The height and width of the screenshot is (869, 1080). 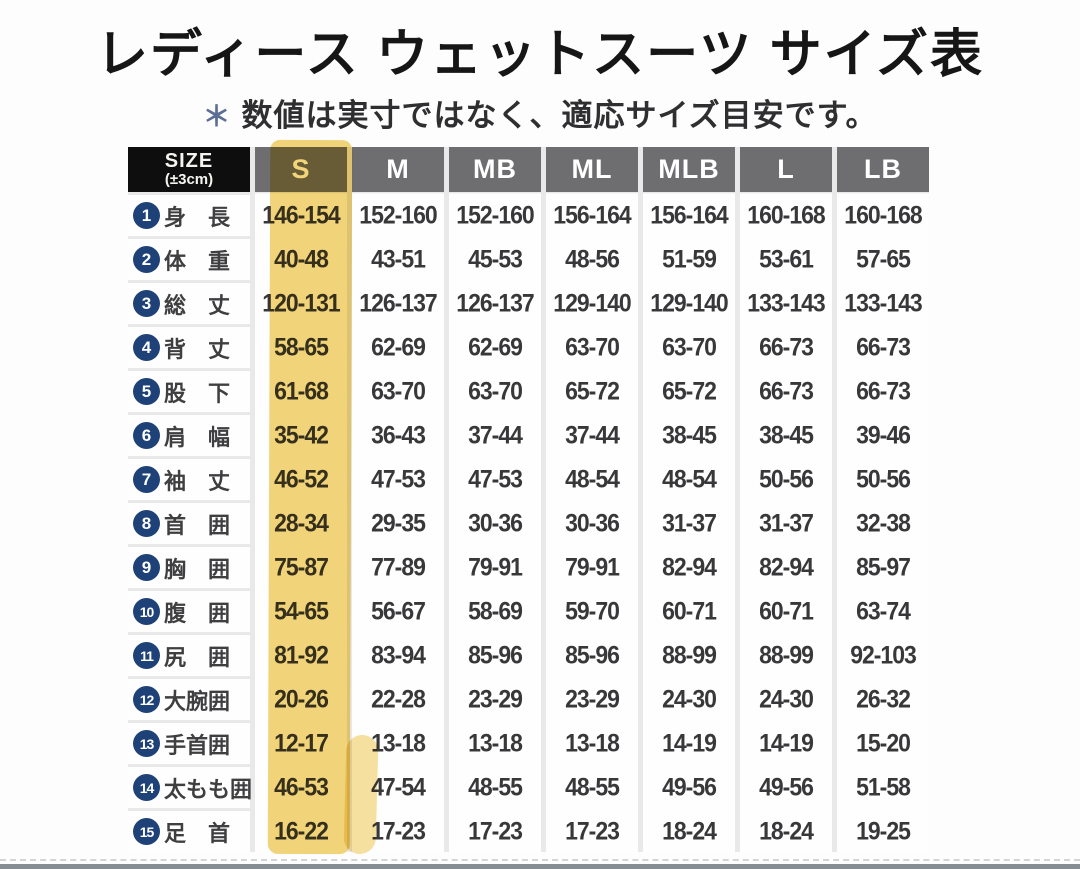 I want to click on value-cell: 59-70, so click(x=592, y=611).